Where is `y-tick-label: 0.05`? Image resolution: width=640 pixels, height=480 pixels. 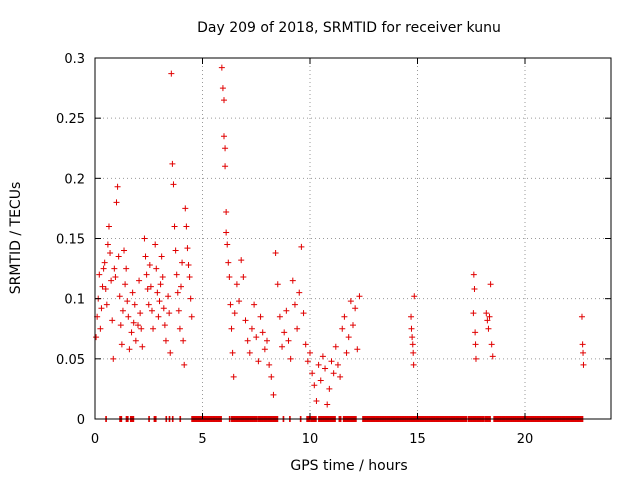 y-tick-label: 0.05 is located at coordinates (70, 360).